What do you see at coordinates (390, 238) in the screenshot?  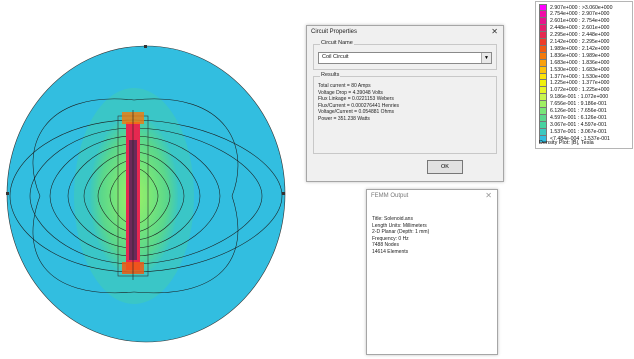 I see `output-line: Frequency: 0 Hz` at bounding box center [390, 238].